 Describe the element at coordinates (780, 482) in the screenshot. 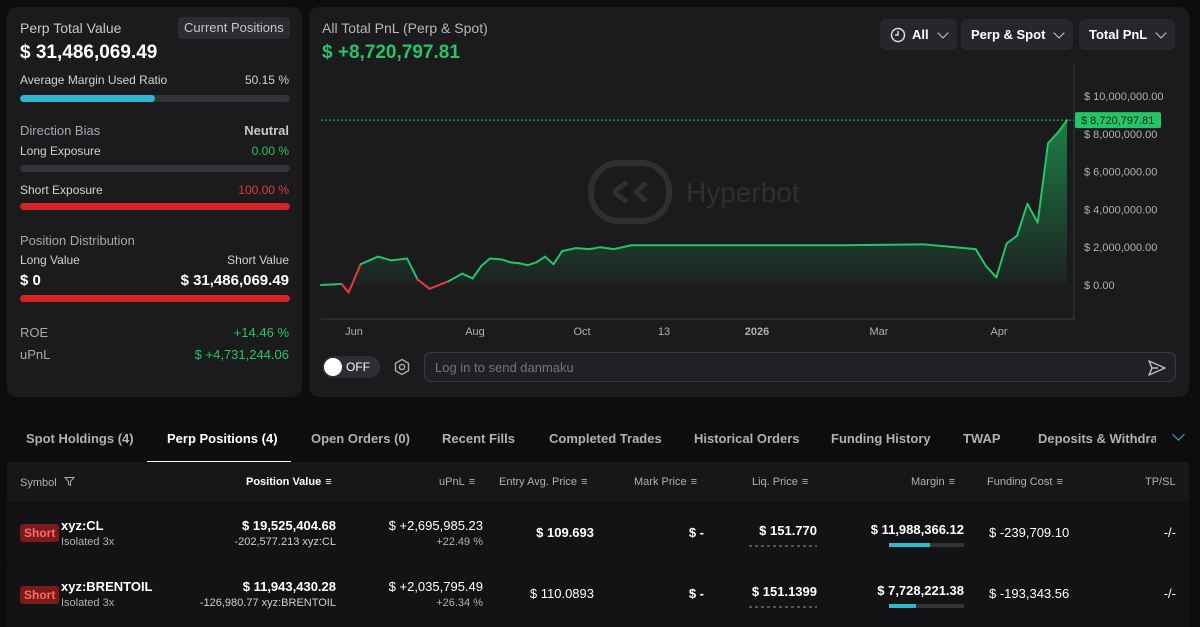

I see `header-liq-price: Liq. Price ≡` at that location.